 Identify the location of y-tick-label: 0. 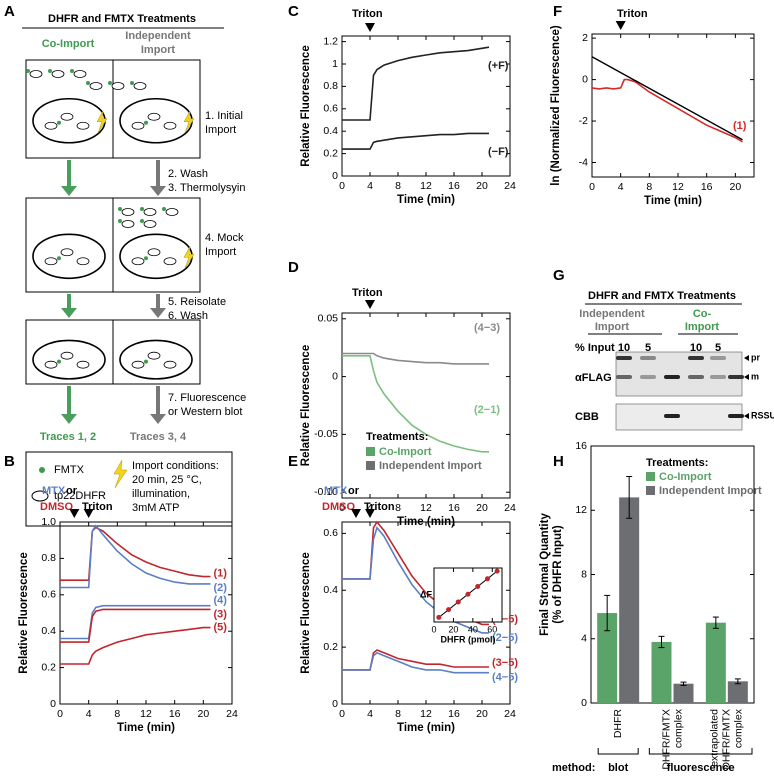
(584, 703).